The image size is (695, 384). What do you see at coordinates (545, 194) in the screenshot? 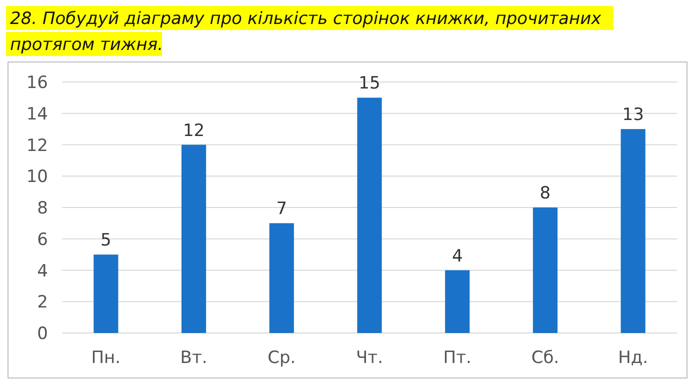
I see `data-label: 8` at bounding box center [545, 194].